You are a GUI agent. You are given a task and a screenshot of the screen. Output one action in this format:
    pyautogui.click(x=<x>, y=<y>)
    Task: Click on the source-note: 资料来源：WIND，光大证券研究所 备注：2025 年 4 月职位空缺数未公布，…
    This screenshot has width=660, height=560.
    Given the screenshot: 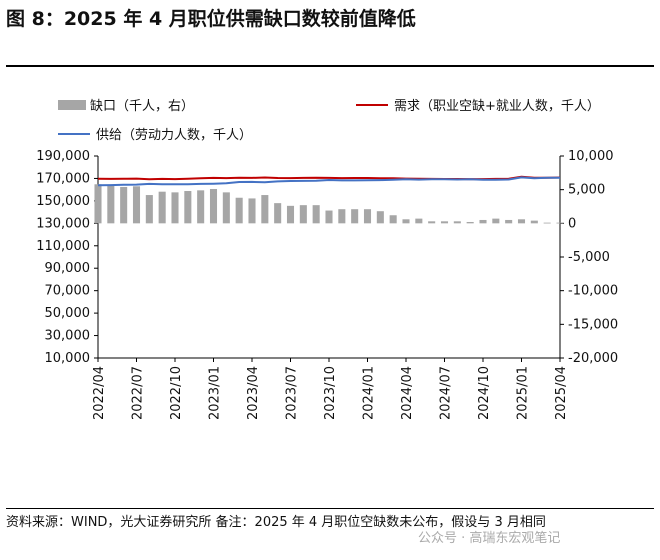 What is the action you would take?
    pyautogui.click(x=276, y=522)
    